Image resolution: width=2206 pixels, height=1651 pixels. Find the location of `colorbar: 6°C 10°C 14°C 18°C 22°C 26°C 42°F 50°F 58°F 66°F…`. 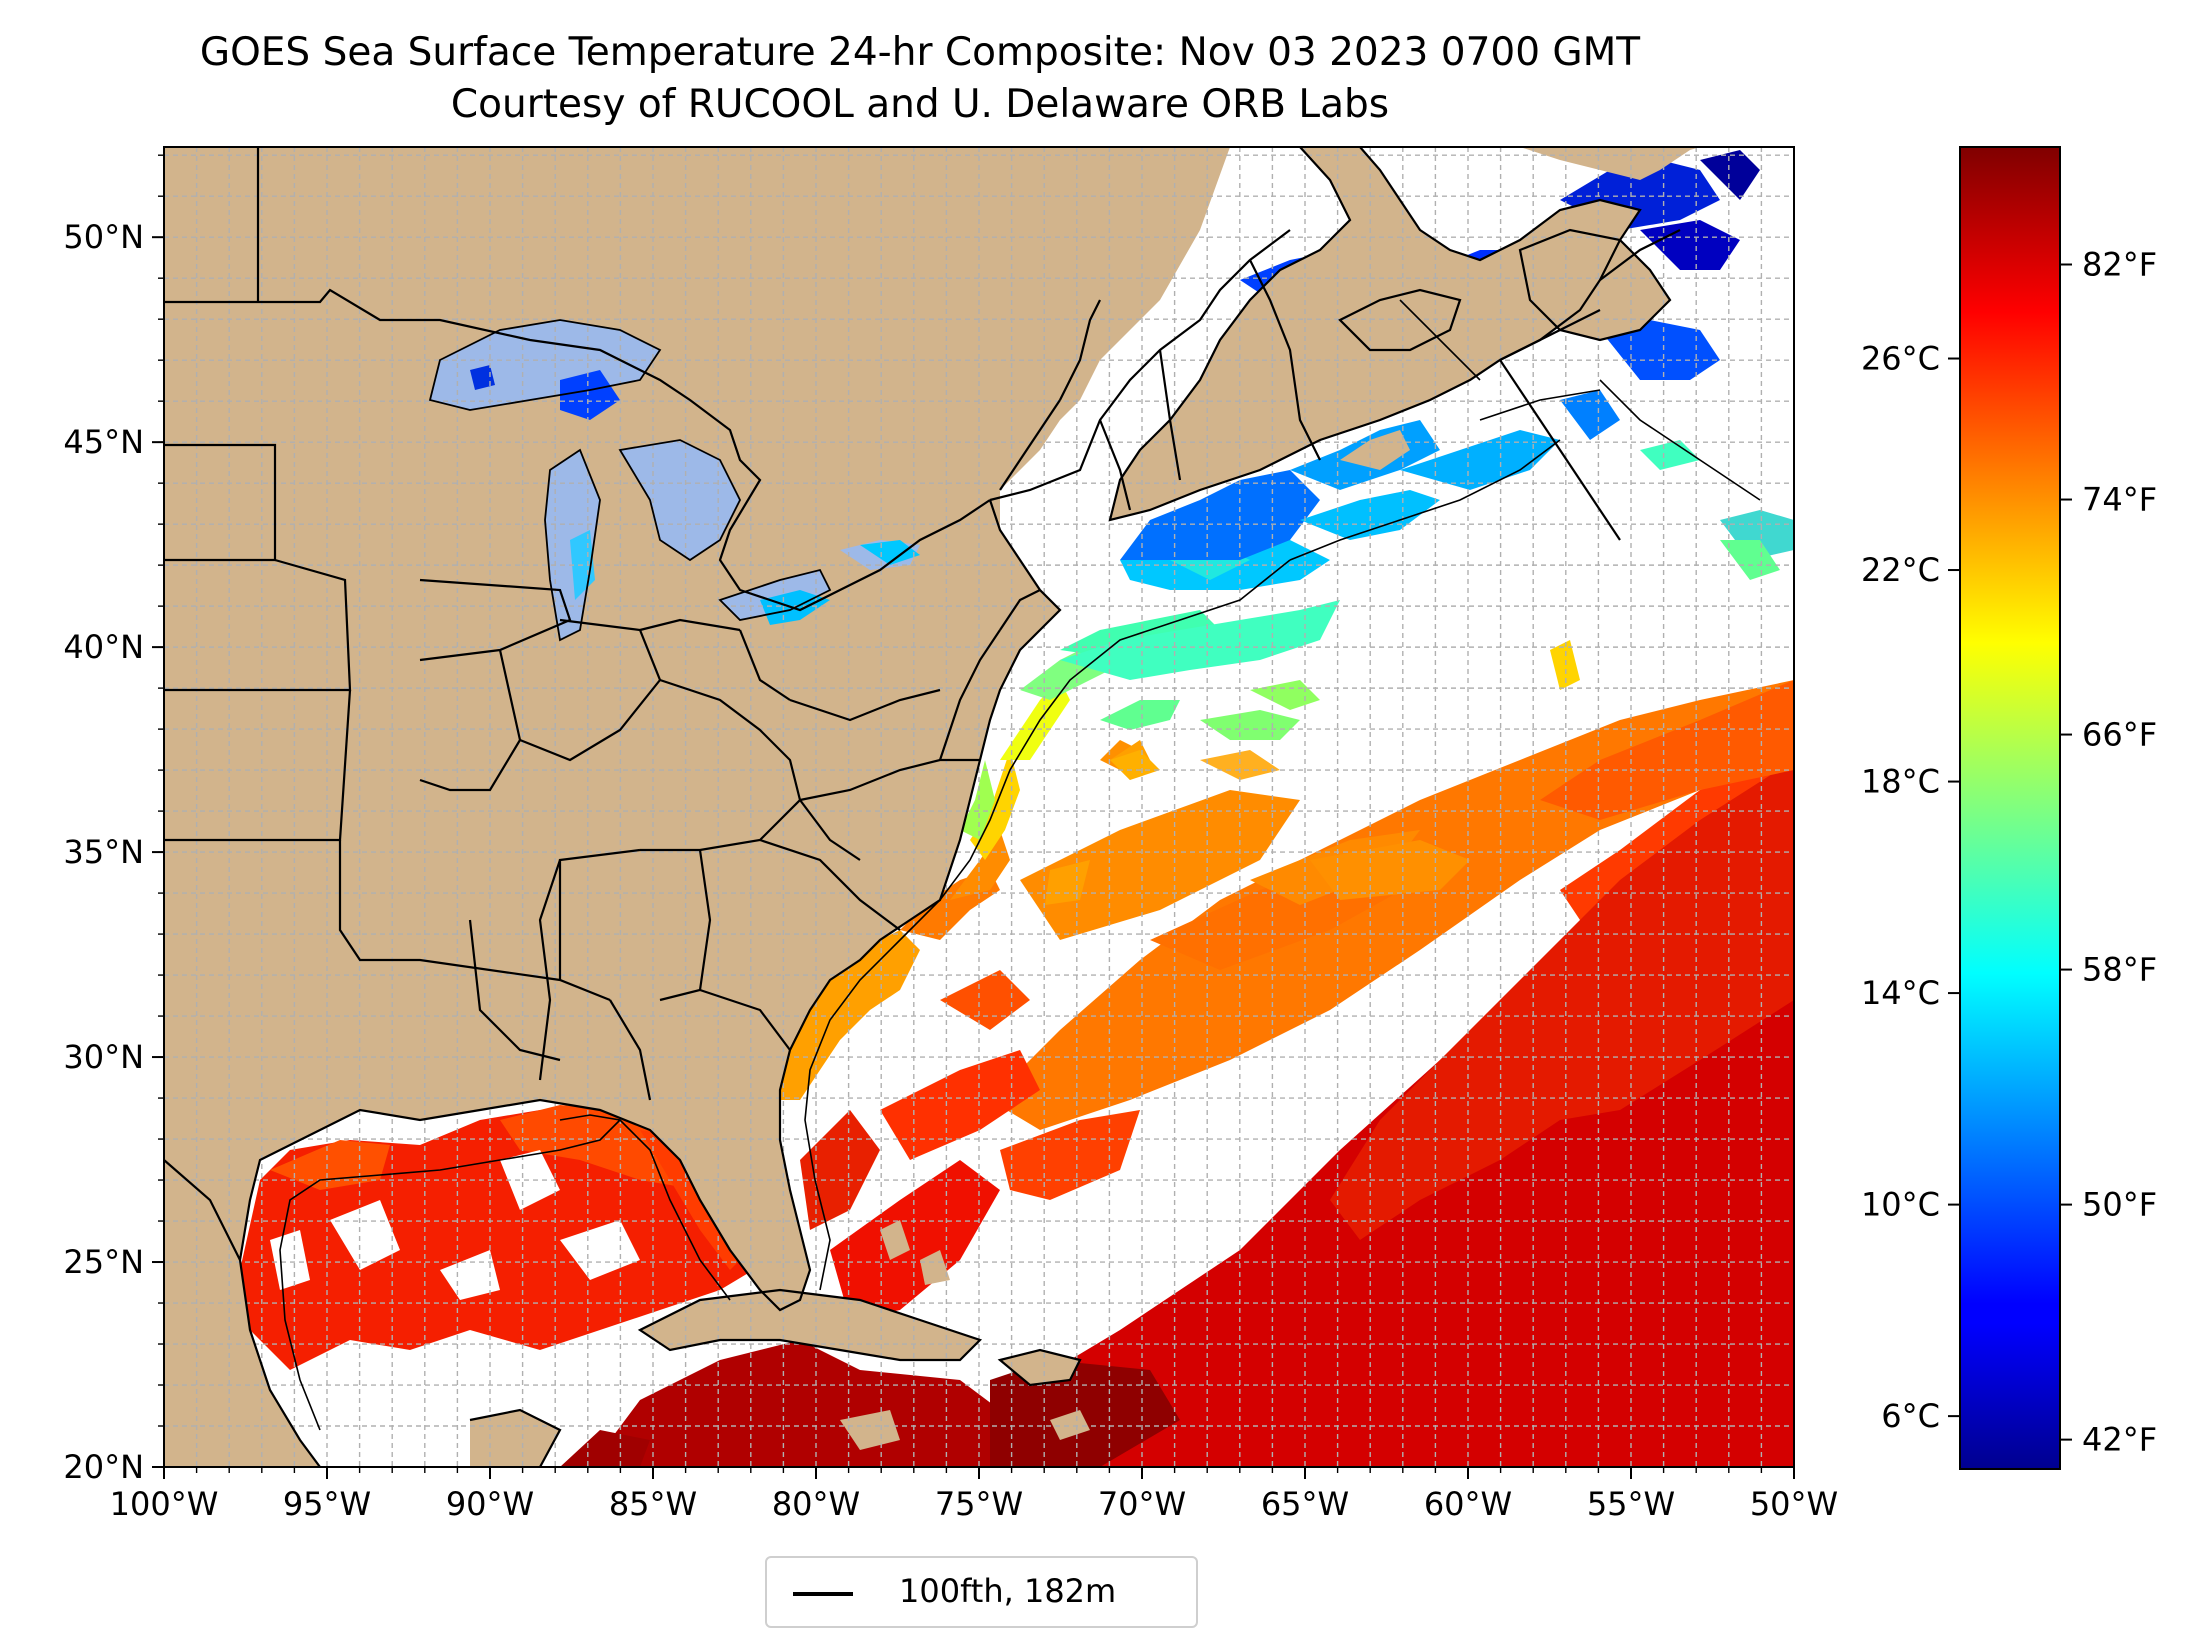

colorbar: 6°C 10°C 14°C 18°C 22°C 26°C 42°F 50°F 58°F 66°F… is located at coordinates (2009, 808).